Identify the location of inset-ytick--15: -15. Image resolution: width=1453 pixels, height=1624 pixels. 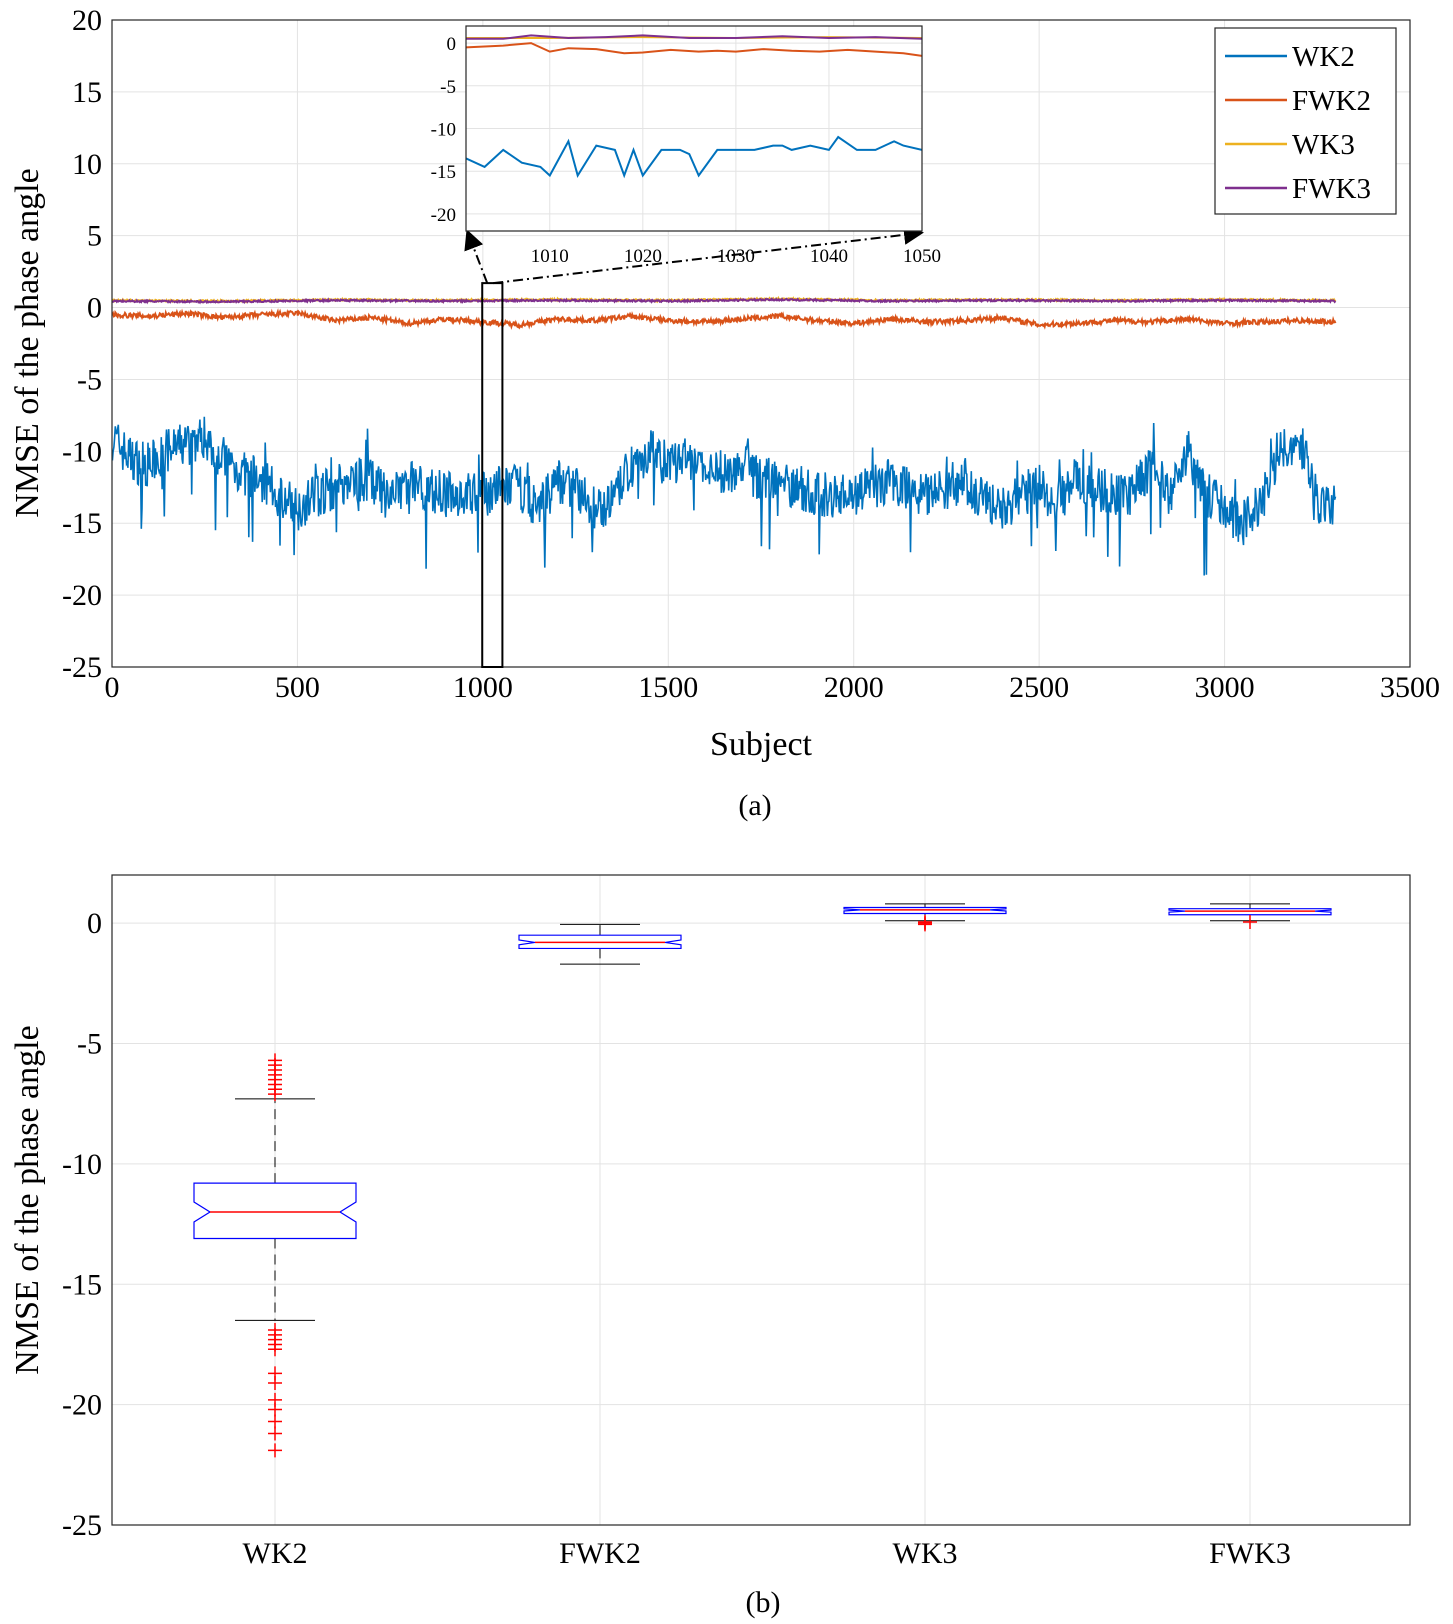
(443, 172).